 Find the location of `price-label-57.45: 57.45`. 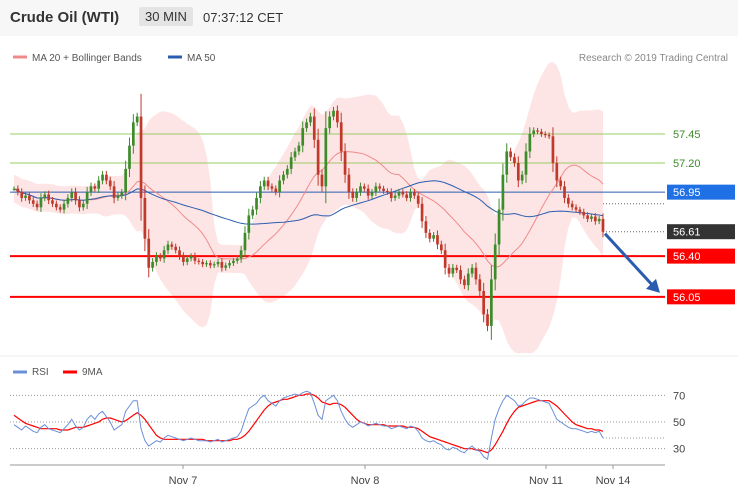

price-label-57.45: 57.45 is located at coordinates (687, 135).